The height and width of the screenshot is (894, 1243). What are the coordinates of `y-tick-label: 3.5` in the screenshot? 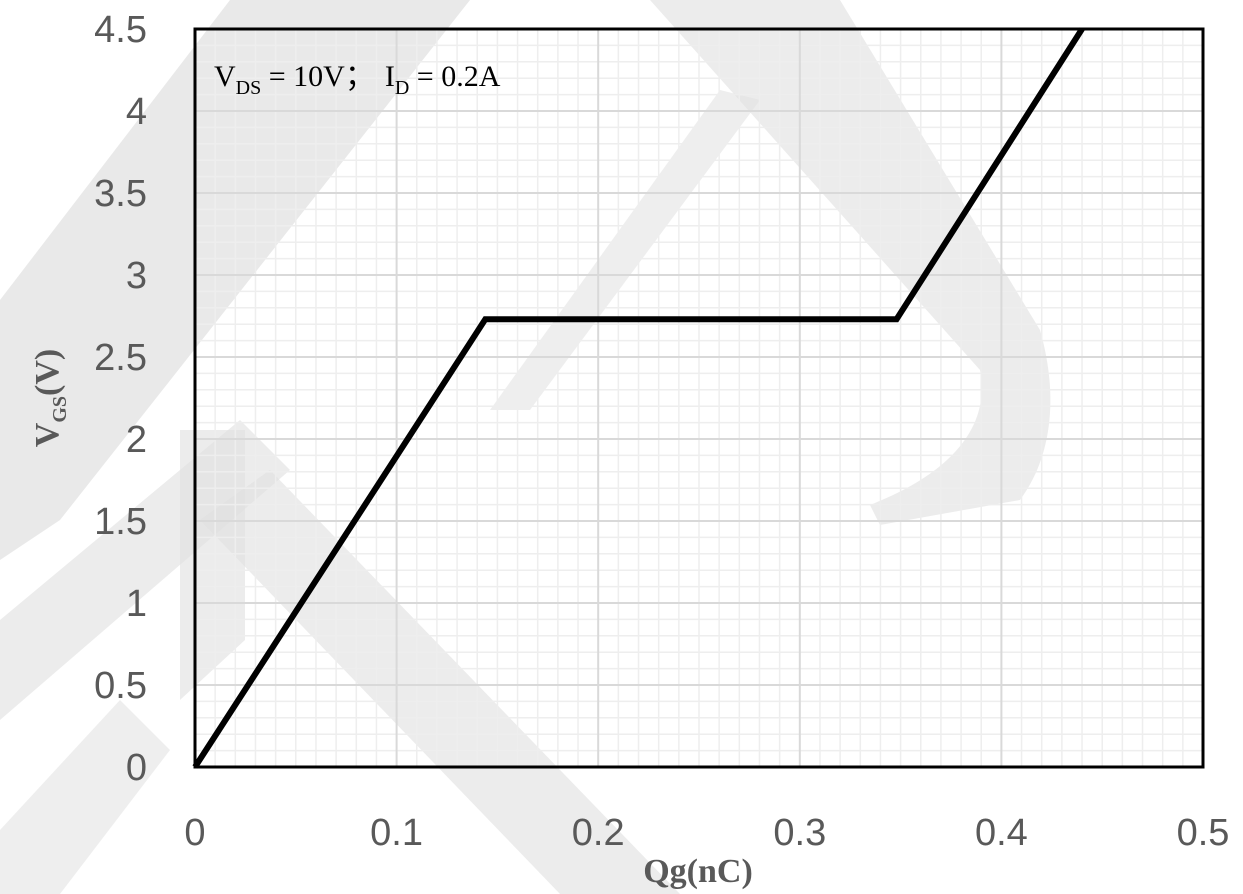 It's located at (120, 194).